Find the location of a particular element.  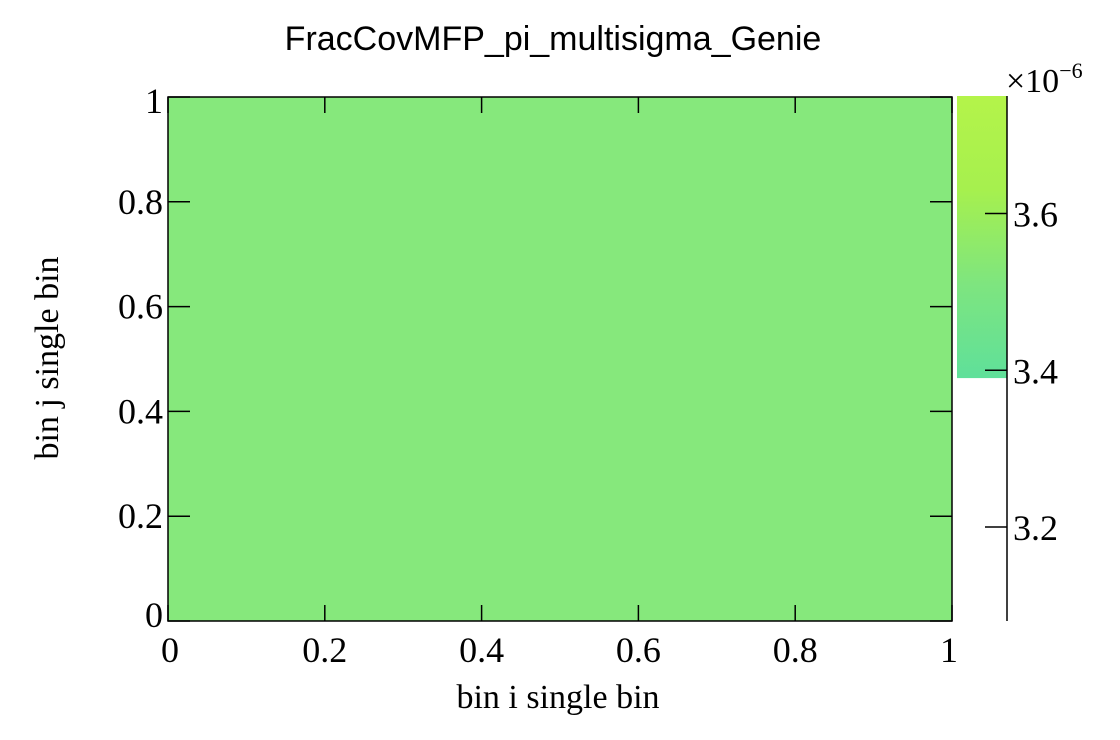

y-tick-label: 0.8 is located at coordinates (140, 202).